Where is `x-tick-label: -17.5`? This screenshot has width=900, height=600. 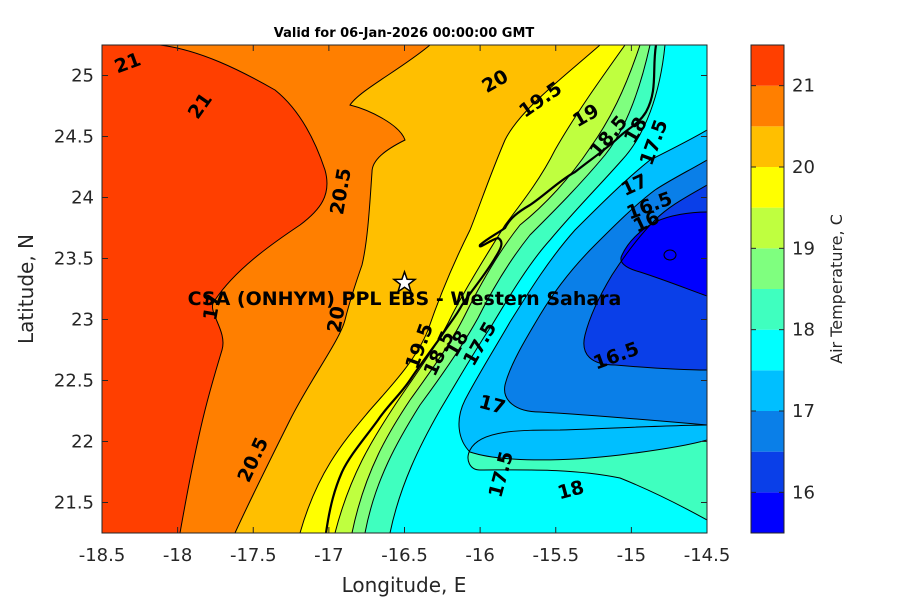 x-tick-label: -17.5 is located at coordinates (253, 555).